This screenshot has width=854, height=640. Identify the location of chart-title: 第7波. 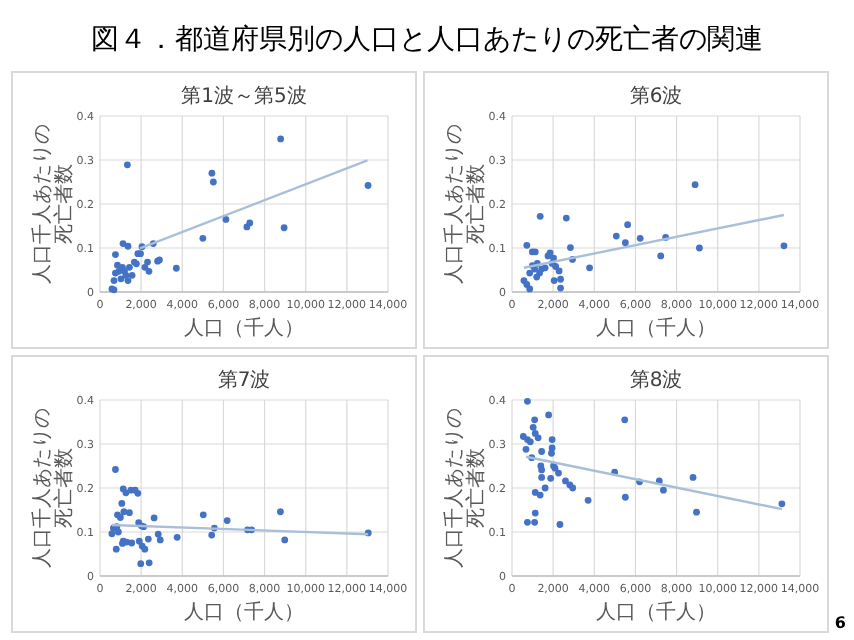
(244, 380).